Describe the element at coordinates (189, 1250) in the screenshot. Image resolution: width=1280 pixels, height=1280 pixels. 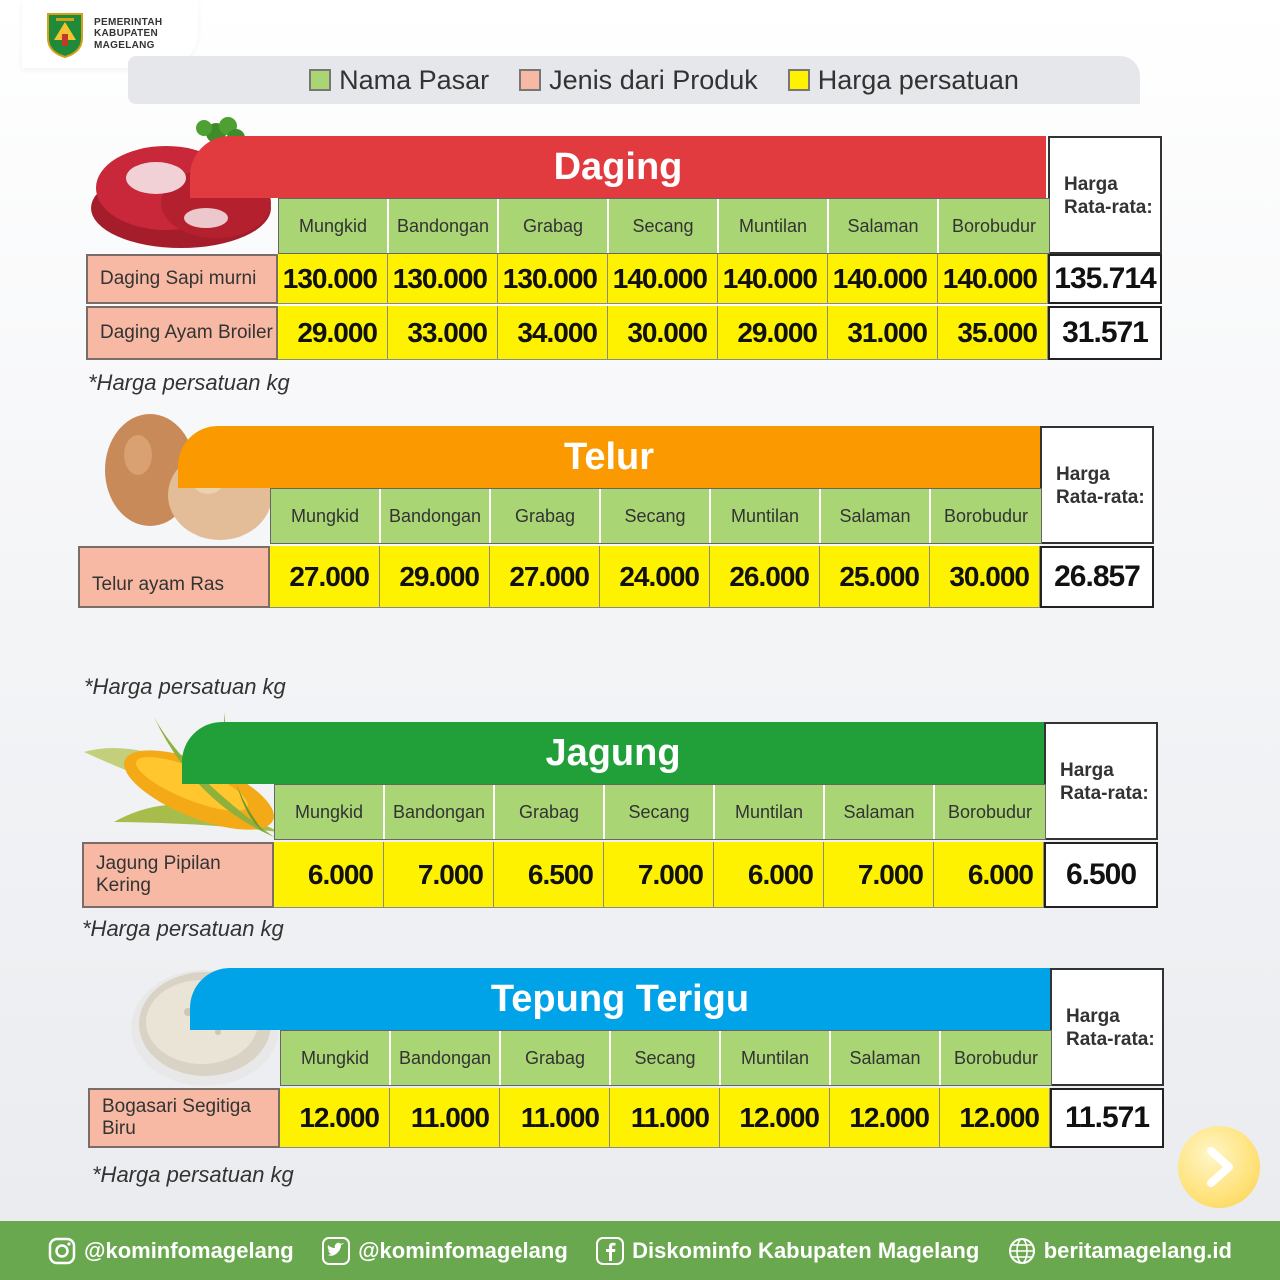
I see `instagram-handle: @kominfomagelang` at that location.